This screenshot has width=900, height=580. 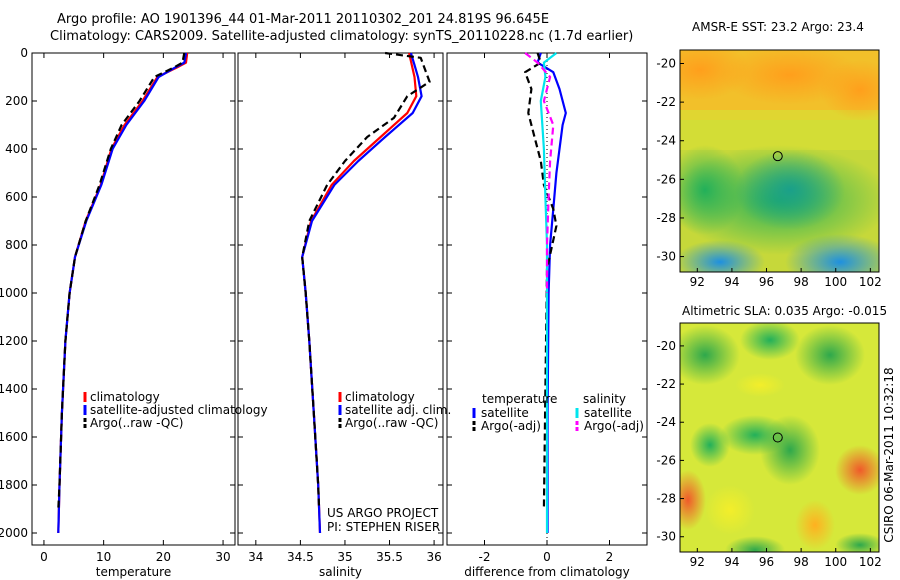 What do you see at coordinates (14, 389) in the screenshot?
I see `depth-tick-label: 1400` at bounding box center [14, 389].